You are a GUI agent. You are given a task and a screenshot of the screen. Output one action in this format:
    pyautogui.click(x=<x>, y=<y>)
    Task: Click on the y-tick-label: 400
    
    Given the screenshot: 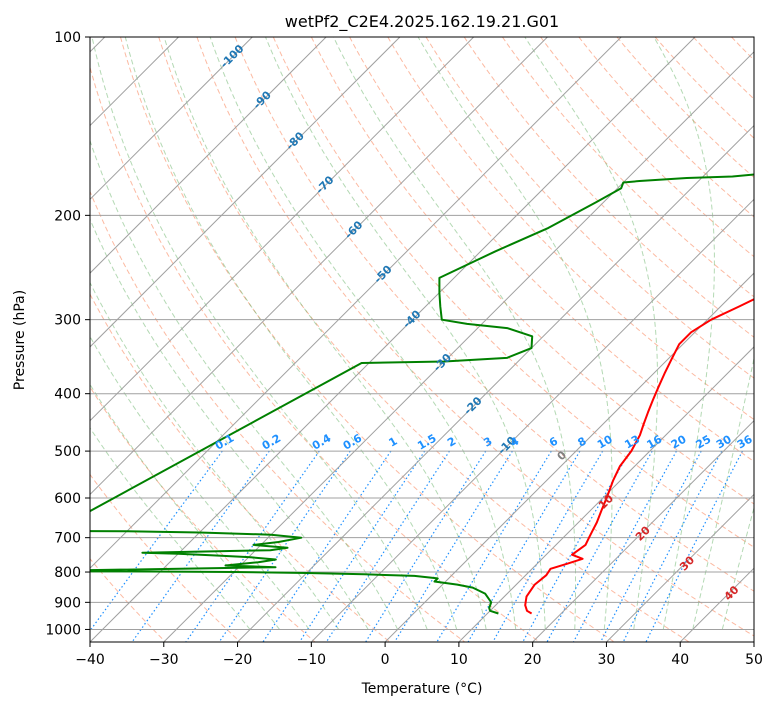 What is the action you would take?
    pyautogui.click(x=67, y=395)
    